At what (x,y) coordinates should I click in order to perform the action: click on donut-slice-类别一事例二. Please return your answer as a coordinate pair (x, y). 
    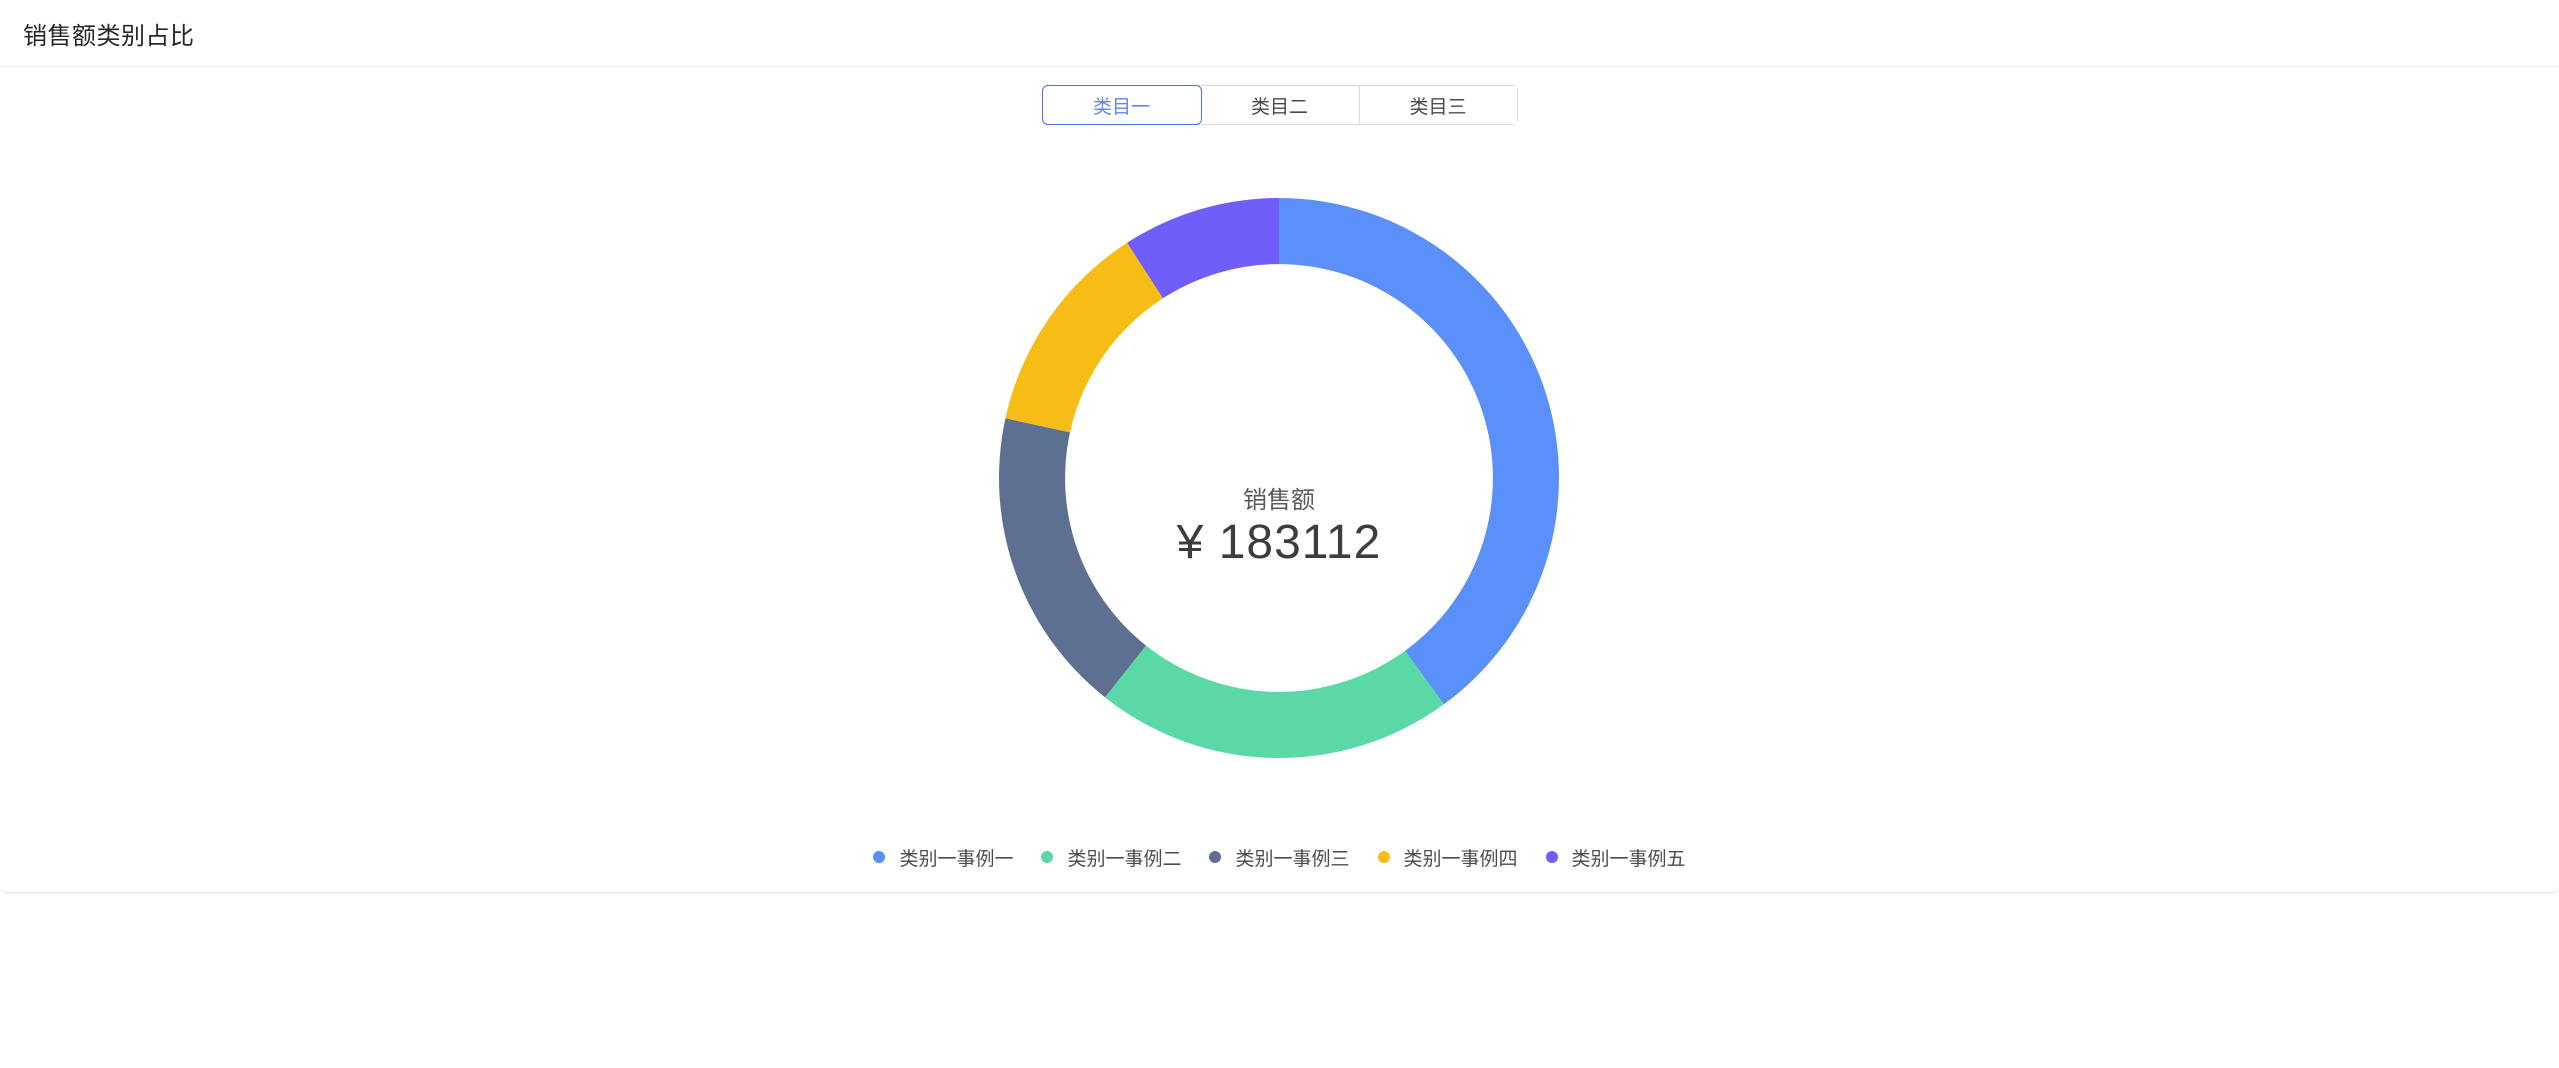
    Looking at the image, I should click on (1274, 701).